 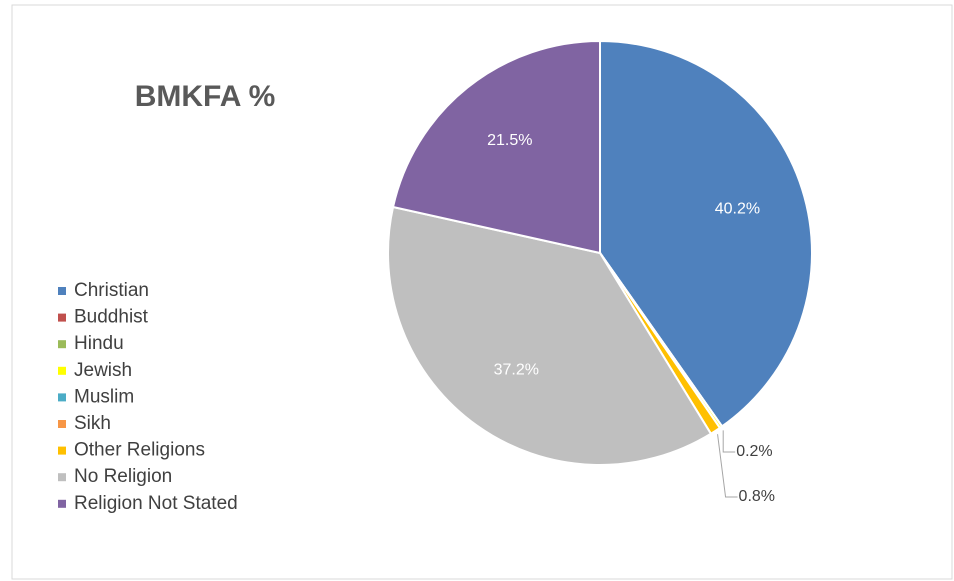 What do you see at coordinates (103, 370) in the screenshot?
I see `legend-label: Jewish` at bounding box center [103, 370].